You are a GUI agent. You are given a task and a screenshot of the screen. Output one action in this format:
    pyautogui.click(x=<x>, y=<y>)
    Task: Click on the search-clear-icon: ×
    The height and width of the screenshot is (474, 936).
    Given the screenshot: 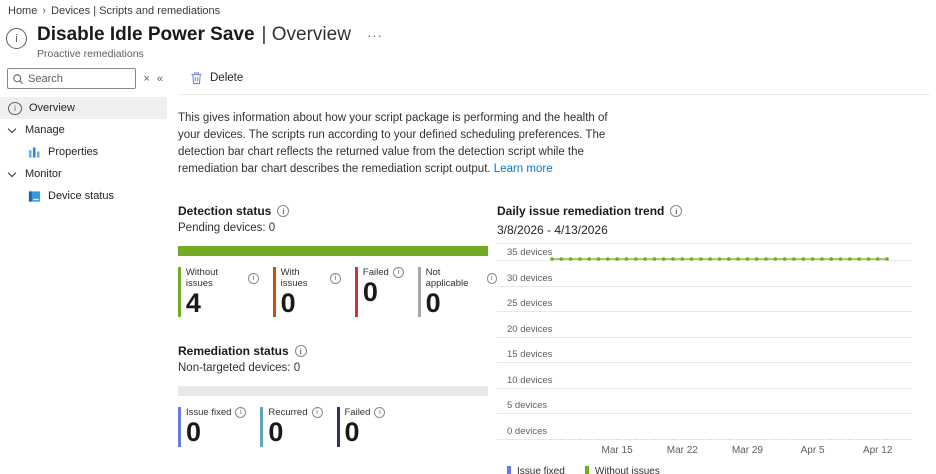 What is the action you would take?
    pyautogui.click(x=146, y=78)
    